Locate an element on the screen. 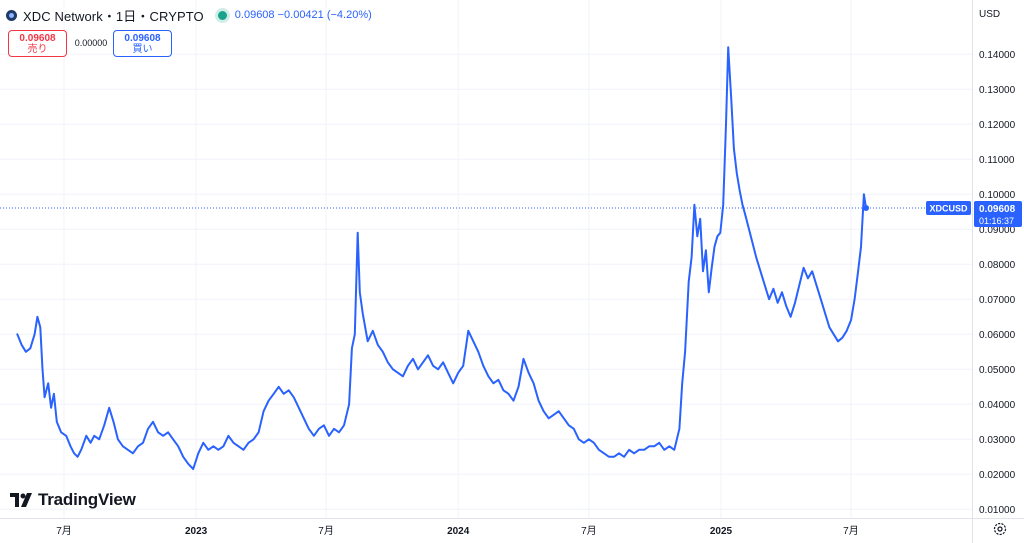 The image size is (1024, 543). currency-selector: USD is located at coordinates (990, 14).